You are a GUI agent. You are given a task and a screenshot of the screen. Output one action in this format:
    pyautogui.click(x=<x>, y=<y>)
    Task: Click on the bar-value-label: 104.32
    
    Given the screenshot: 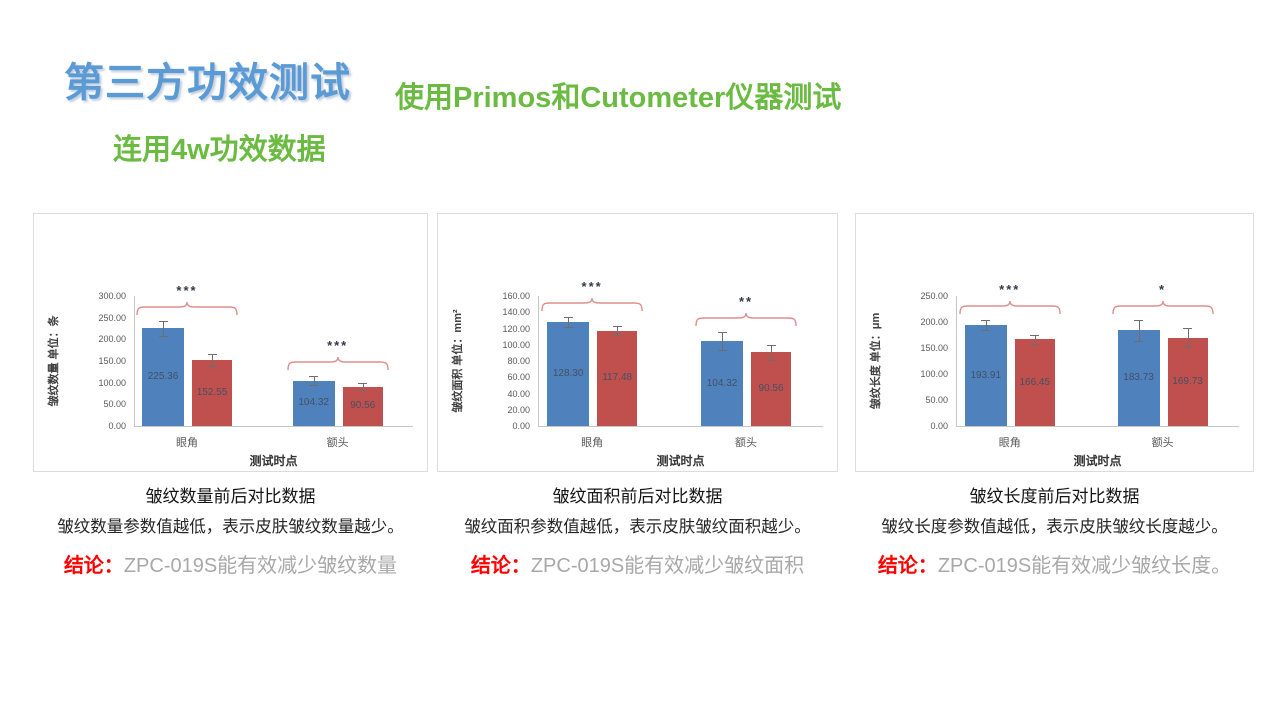 What is the action you would take?
    pyautogui.click(x=722, y=383)
    